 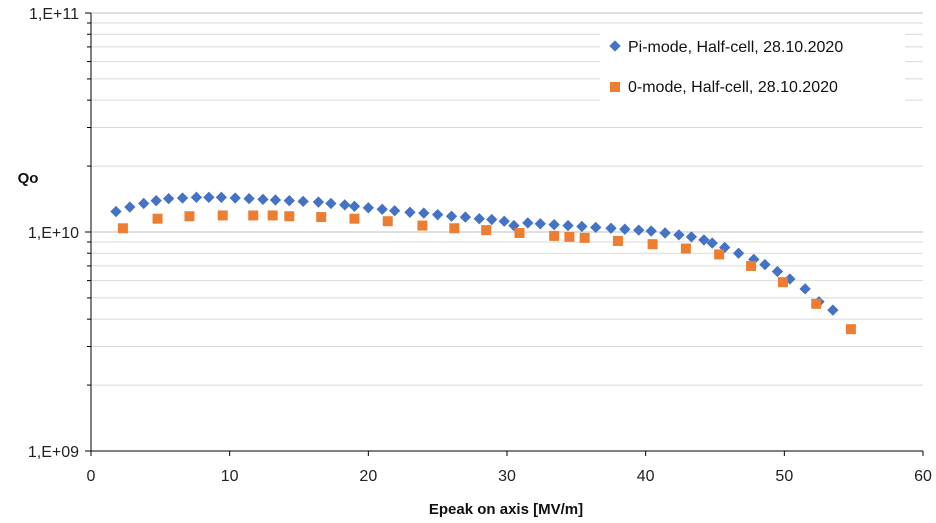 I want to click on y-tick-label: 1,E+10, so click(x=53, y=233).